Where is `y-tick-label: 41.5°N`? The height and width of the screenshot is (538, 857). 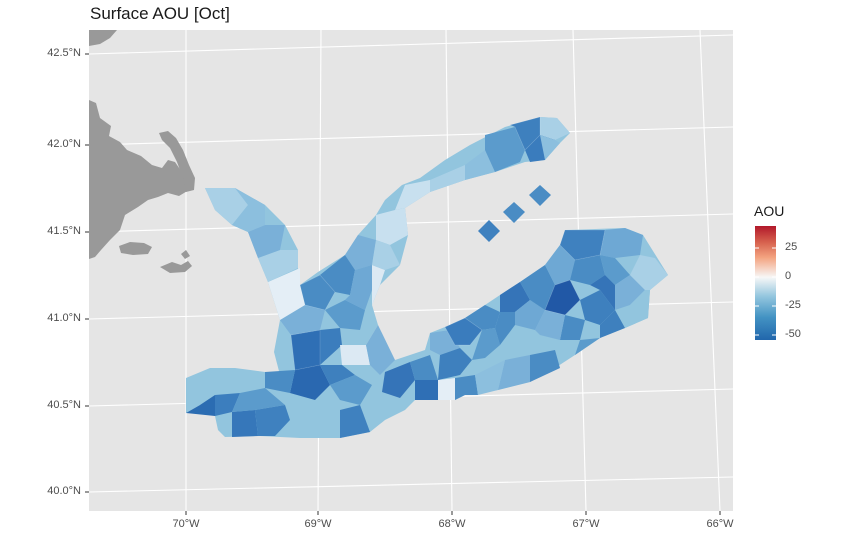 y-tick-label: 41.5°N is located at coordinates (64, 231).